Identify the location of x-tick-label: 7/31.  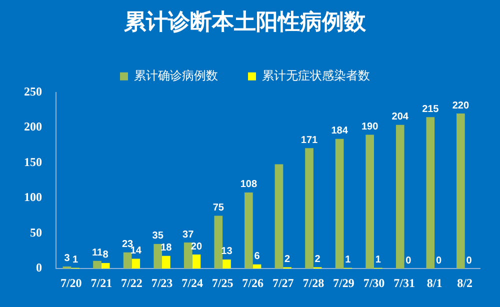
(404, 283).